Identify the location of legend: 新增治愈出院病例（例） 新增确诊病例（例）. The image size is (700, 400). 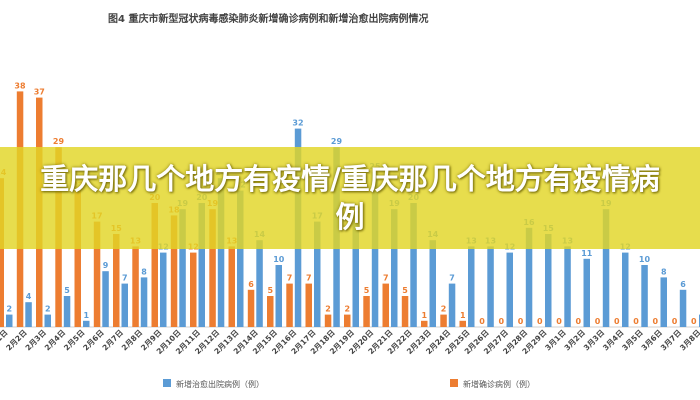
(349, 384).